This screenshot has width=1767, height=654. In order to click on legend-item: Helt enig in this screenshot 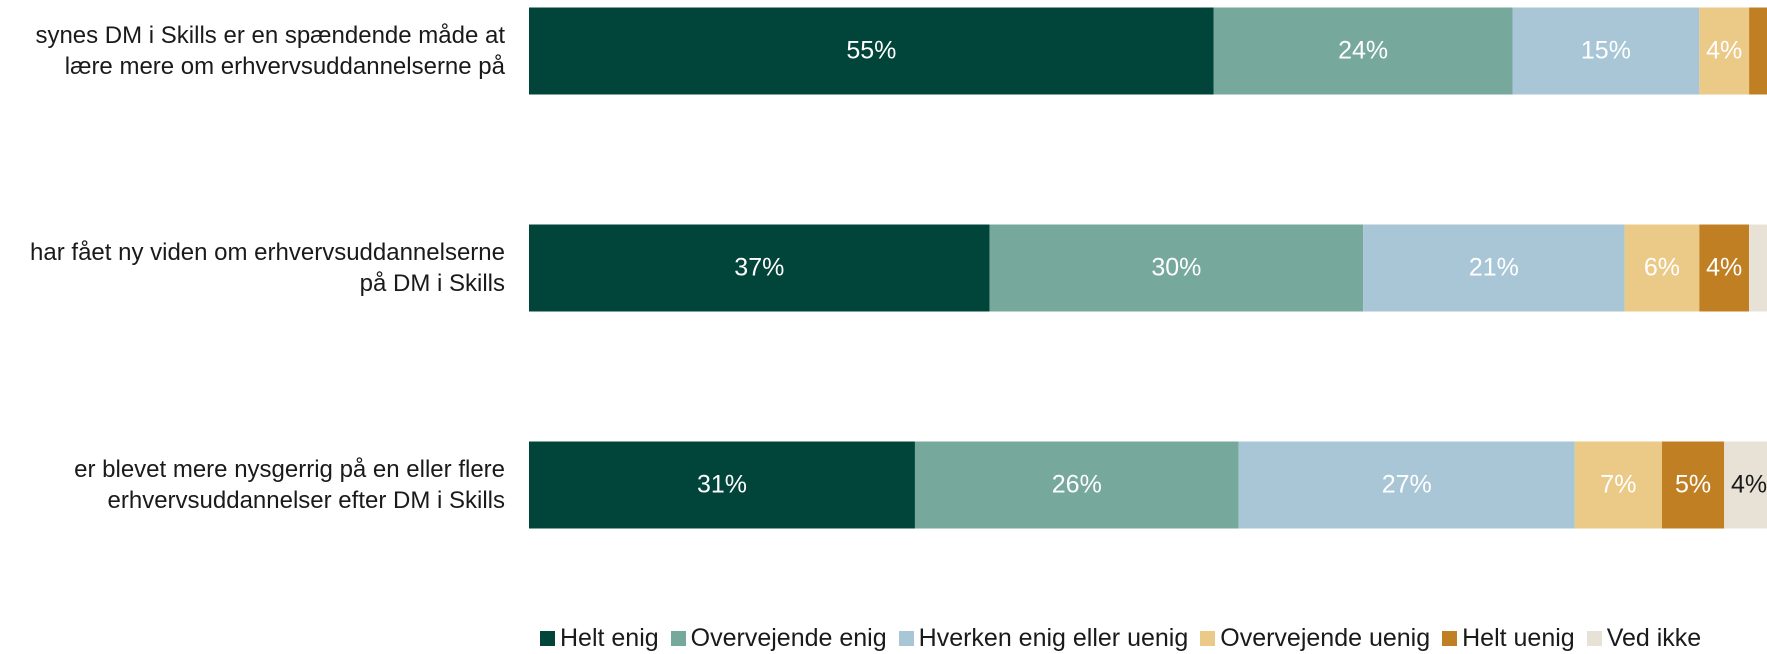, I will do `click(599, 638)`.